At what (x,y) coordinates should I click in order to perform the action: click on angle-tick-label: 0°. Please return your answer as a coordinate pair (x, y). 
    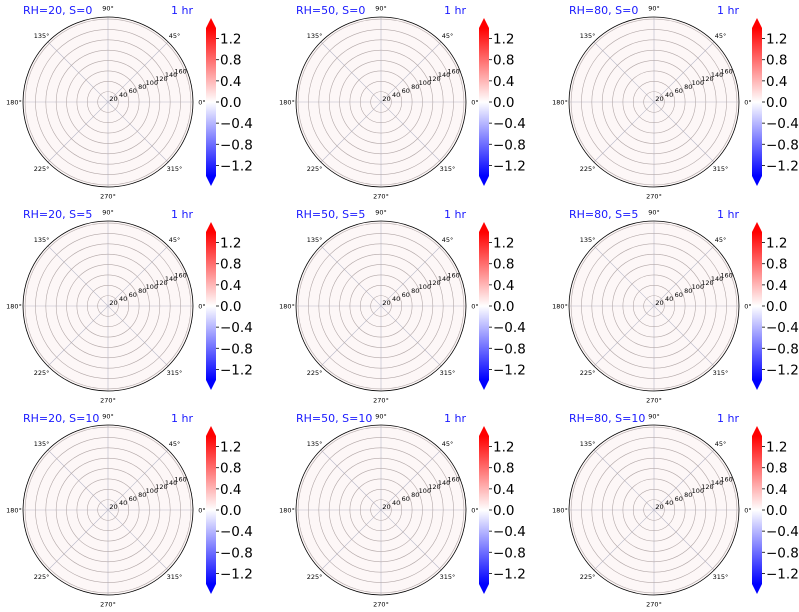
    Looking at the image, I should click on (474, 103).